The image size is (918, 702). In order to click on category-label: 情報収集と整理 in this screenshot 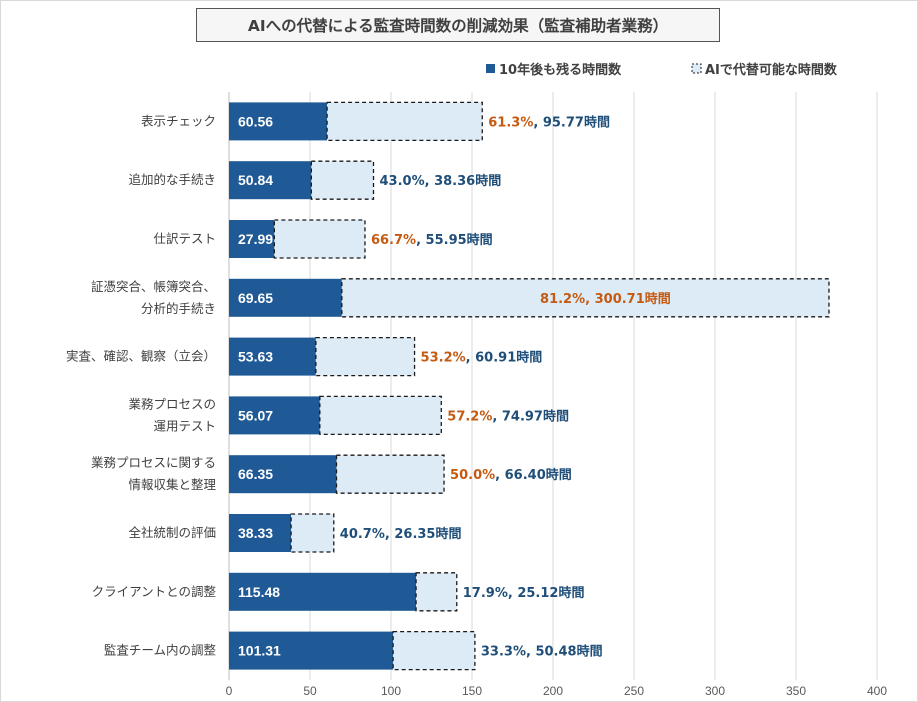, I will do `click(172, 484)`.